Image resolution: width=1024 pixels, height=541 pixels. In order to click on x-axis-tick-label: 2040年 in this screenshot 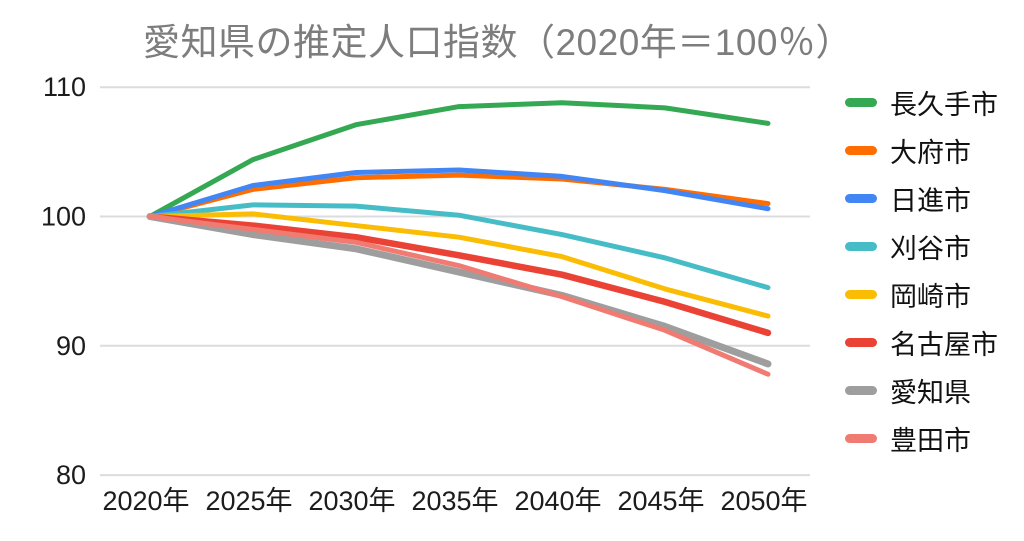, I will do `click(557, 501)`.